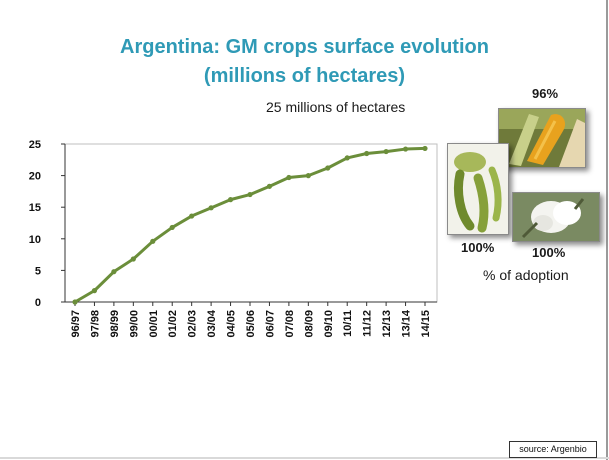 The image size is (609, 460). I want to click on x-tick-label: 02/03, so click(193, 324).